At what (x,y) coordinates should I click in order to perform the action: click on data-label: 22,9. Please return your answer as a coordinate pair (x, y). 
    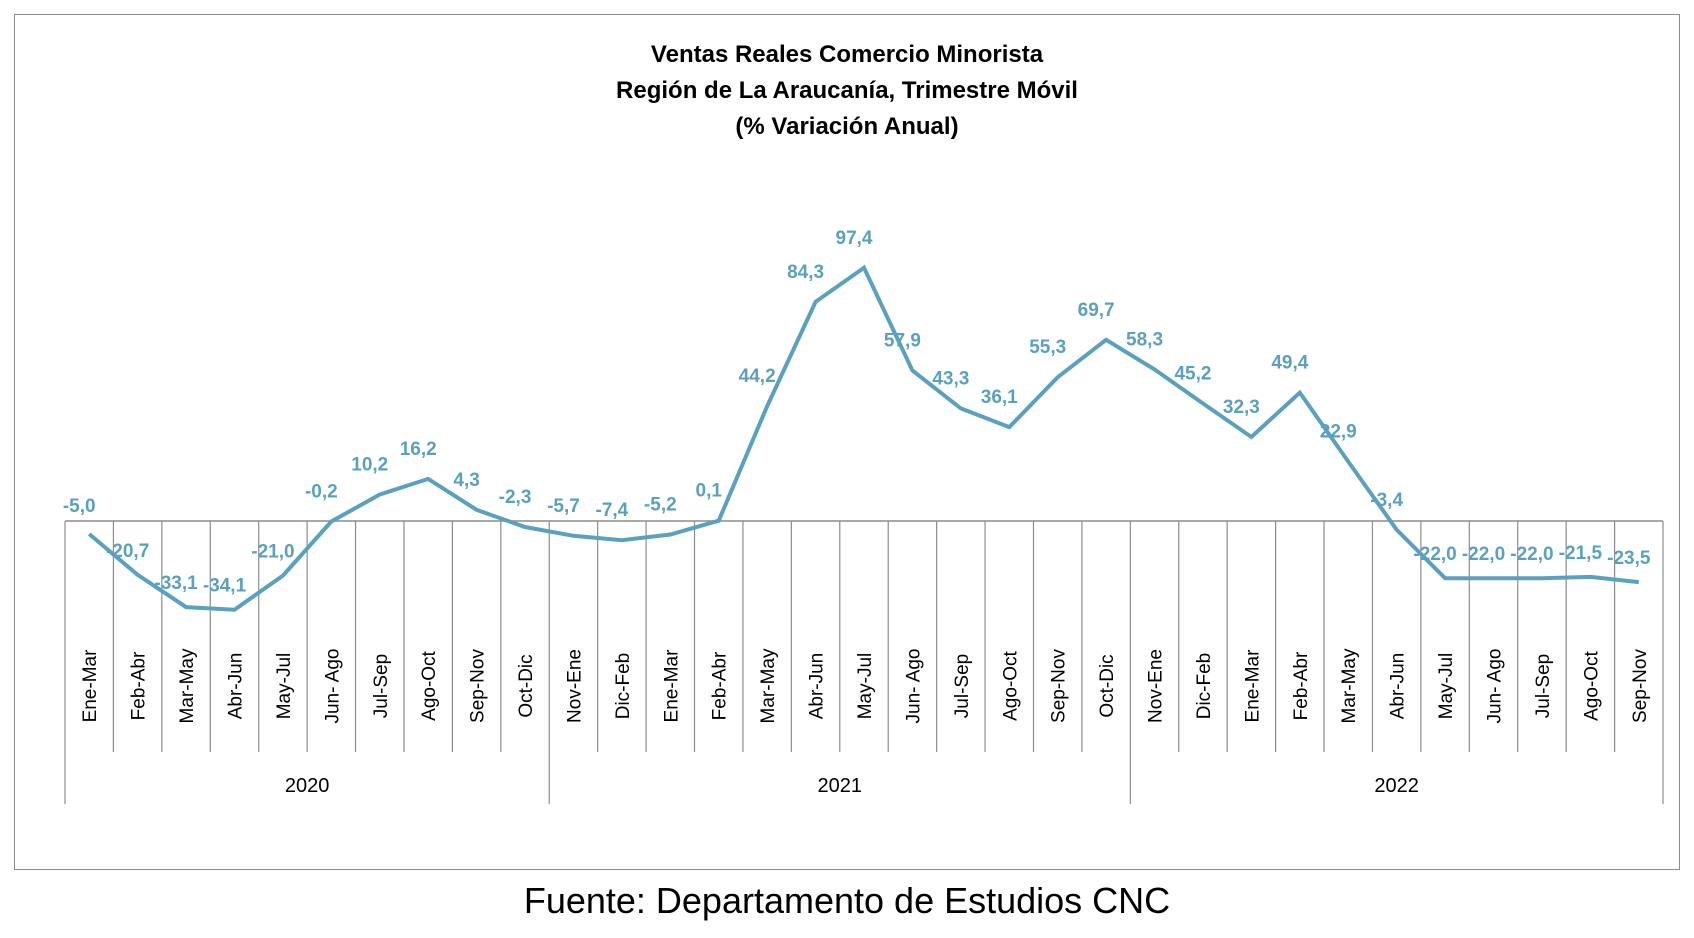
    Looking at the image, I should click on (1338, 431).